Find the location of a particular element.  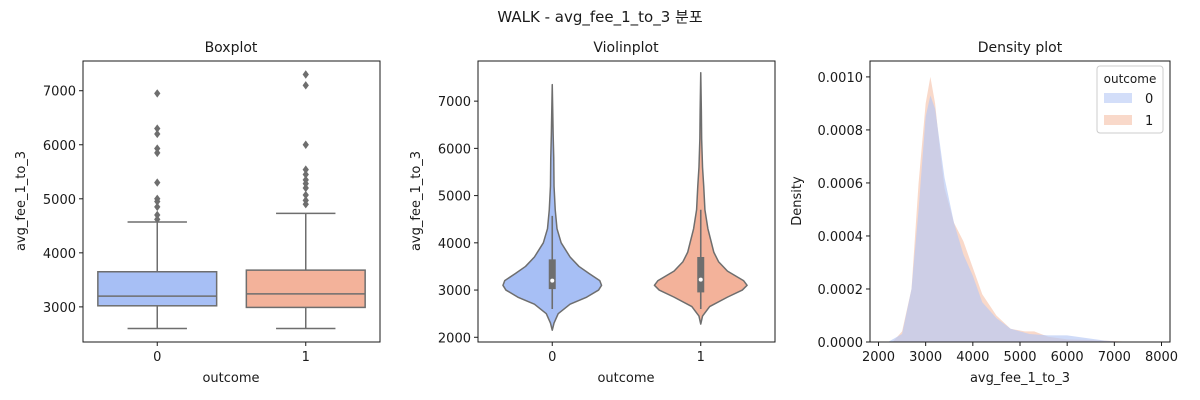

x-tick-label: 8000 is located at coordinates (1161, 357).